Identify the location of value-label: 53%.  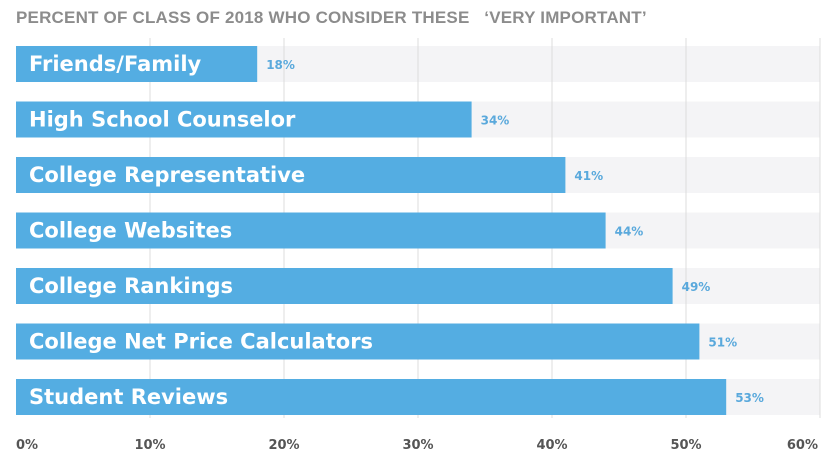
(749, 398).